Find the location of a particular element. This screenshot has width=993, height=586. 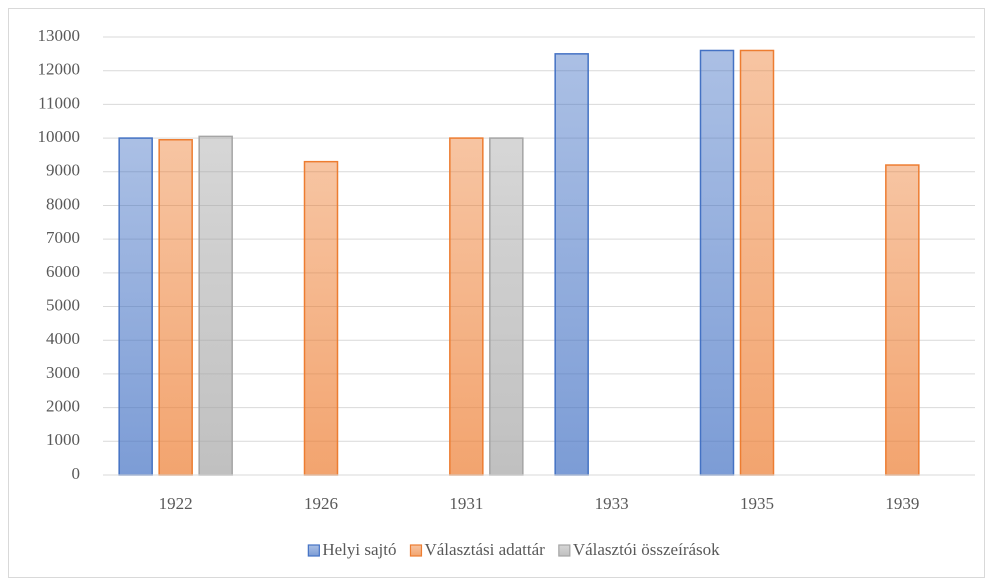

x-tick-label: 1933 is located at coordinates (612, 503).